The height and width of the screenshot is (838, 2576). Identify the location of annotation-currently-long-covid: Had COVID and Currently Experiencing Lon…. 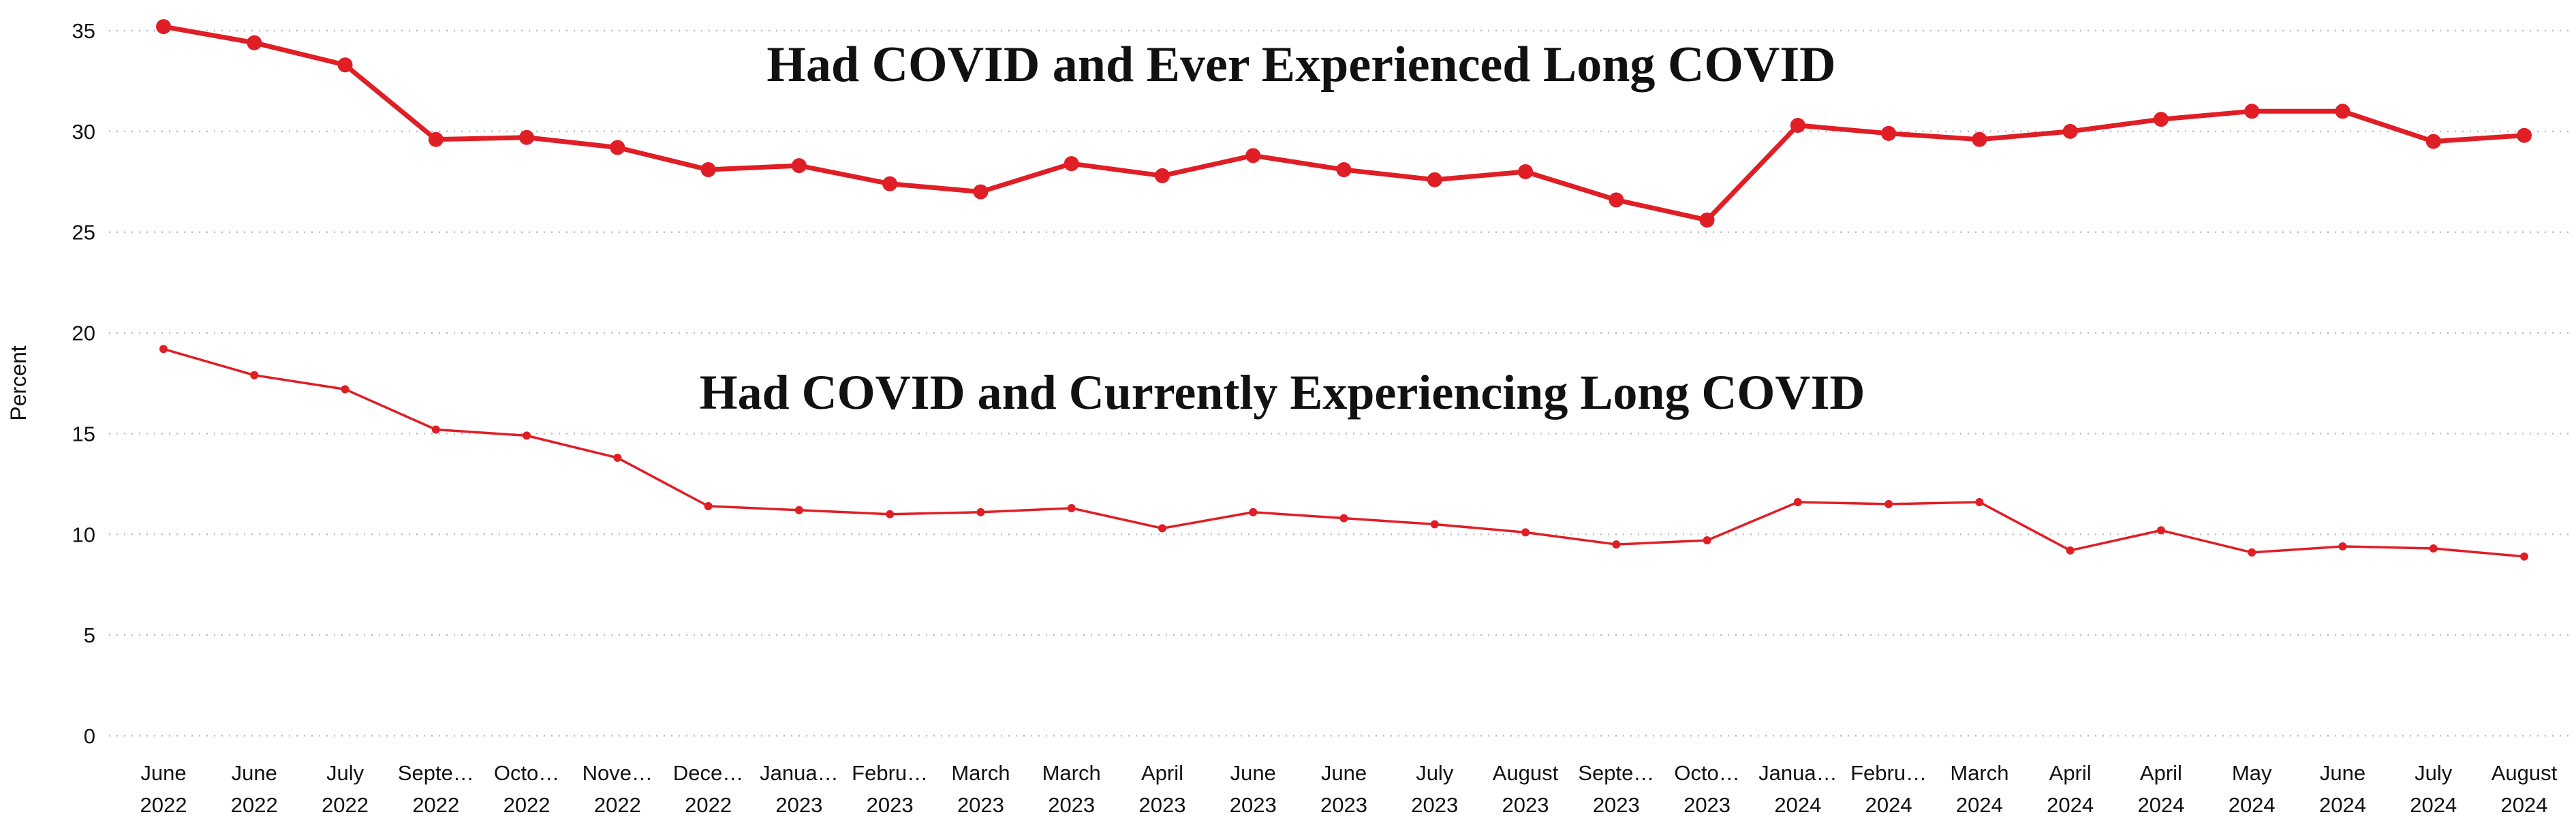
(1282, 392).